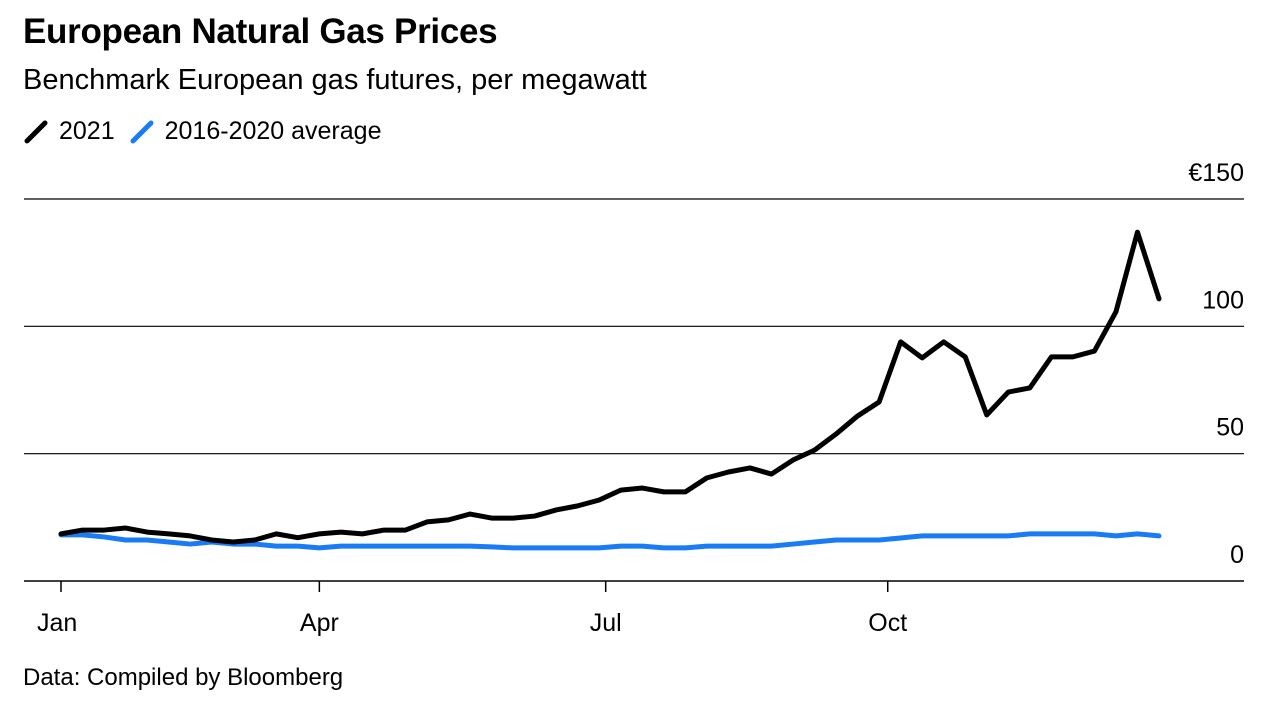  I want to click on legend-swatch-2021-icon, so click(36, 131).